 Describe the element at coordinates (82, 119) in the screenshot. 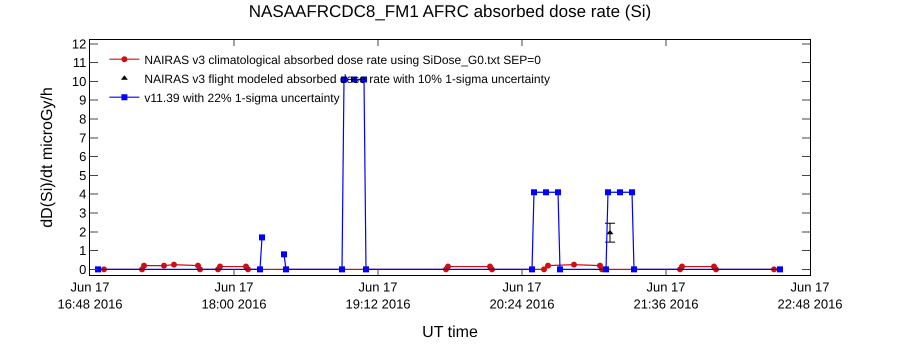

I see `y-tick-label: 8` at that location.